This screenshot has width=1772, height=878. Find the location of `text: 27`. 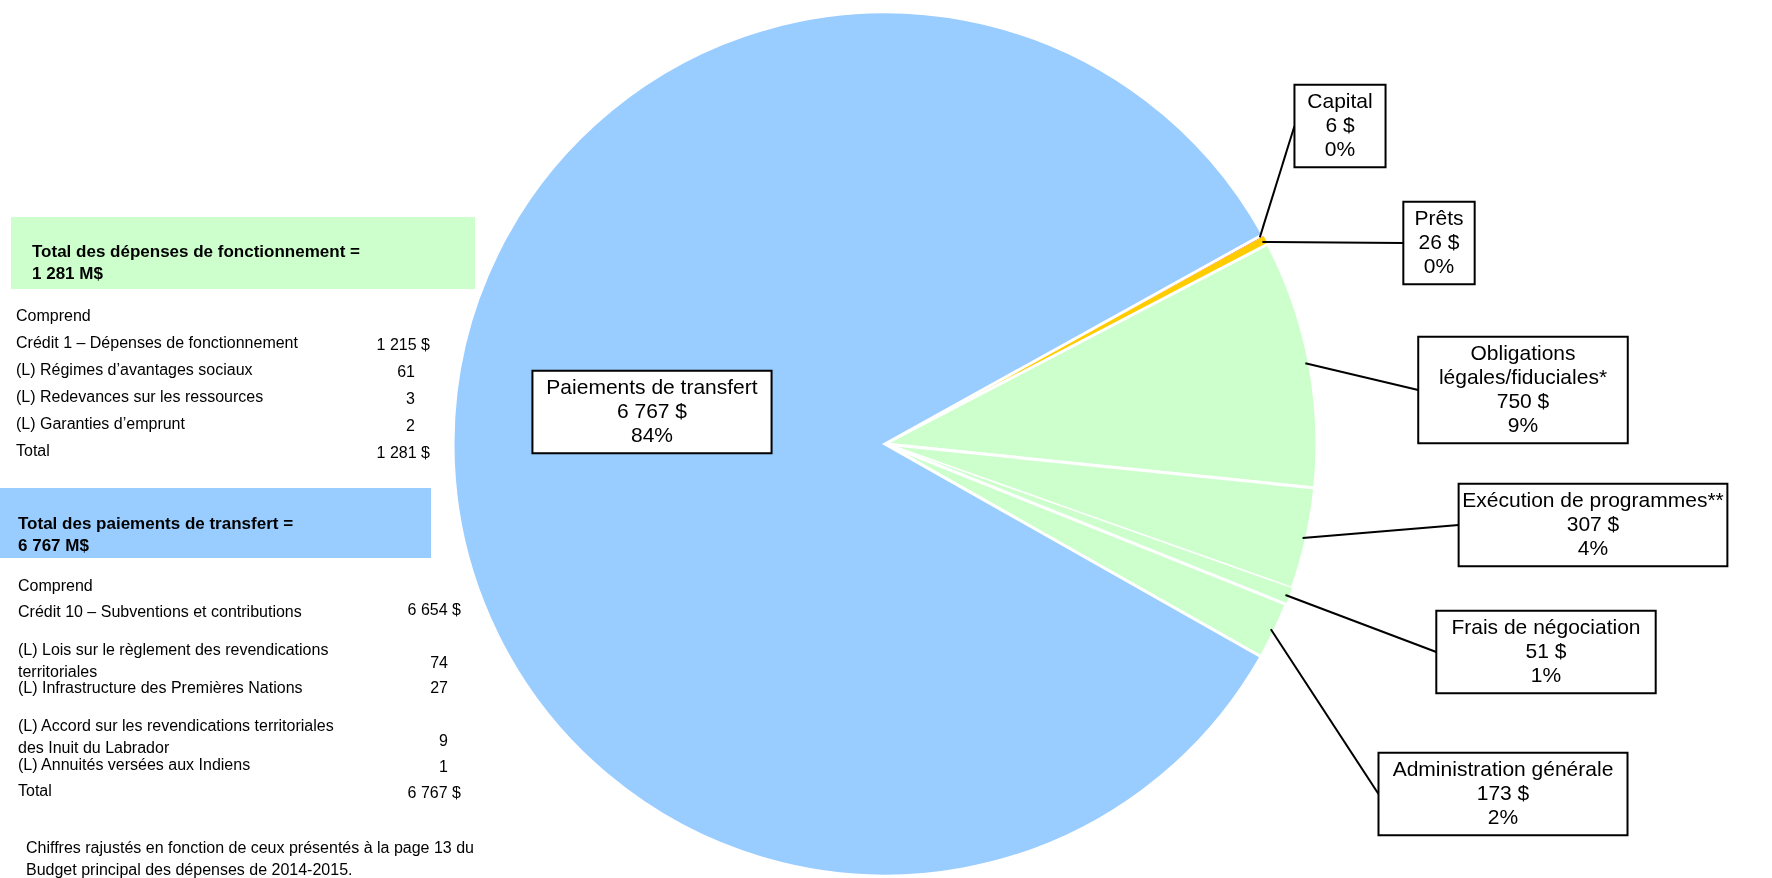

text: 27 is located at coordinates (439, 687).